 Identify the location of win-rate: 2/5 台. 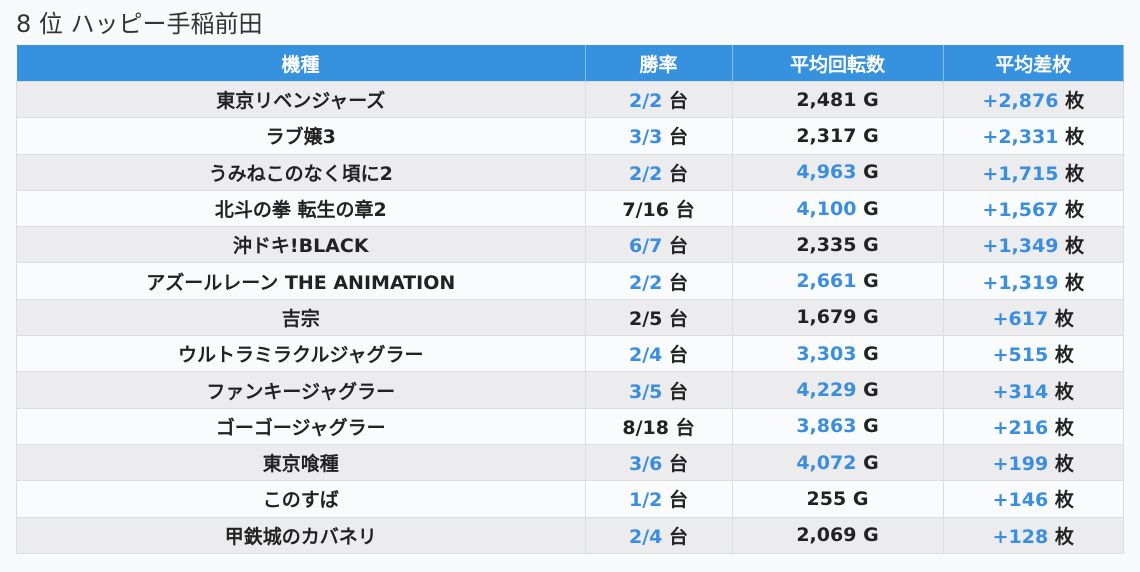
(658, 317).